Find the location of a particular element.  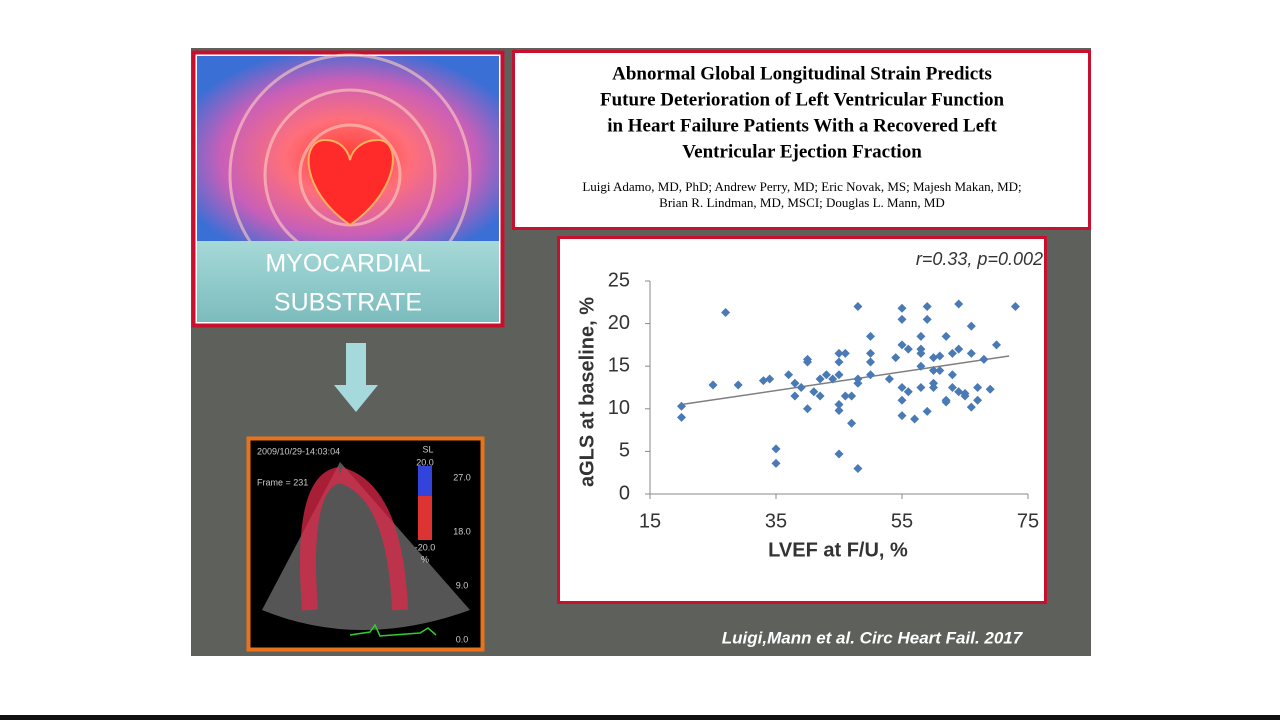

echo-colorbar-top is located at coordinates (425, 481).